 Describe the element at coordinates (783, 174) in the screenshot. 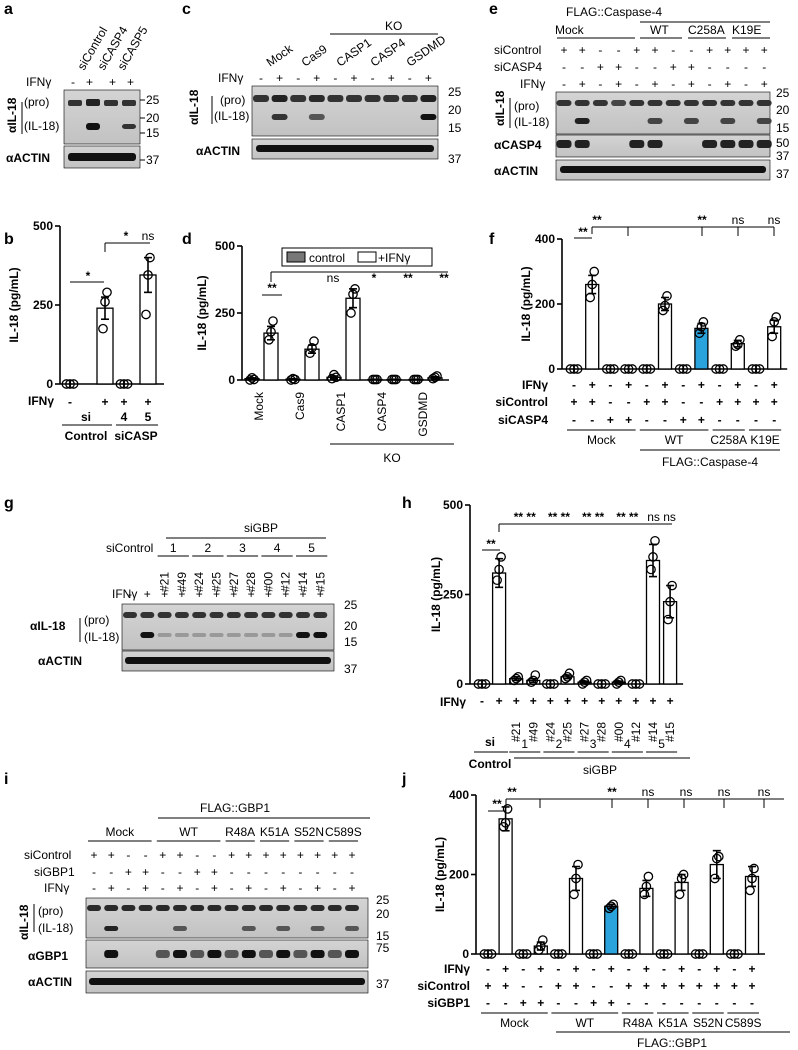

I see `mw-marker: 37` at that location.